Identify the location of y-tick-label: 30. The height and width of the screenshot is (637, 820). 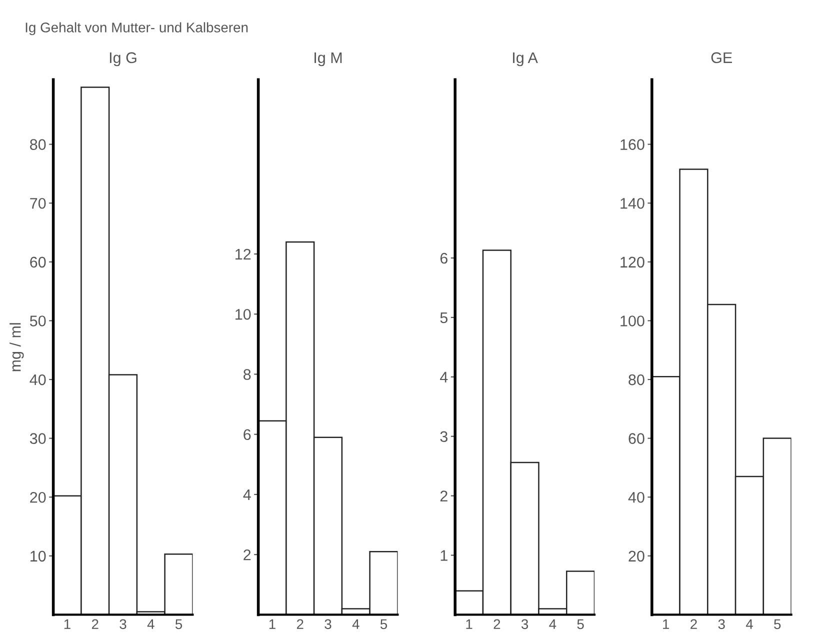
(38, 438).